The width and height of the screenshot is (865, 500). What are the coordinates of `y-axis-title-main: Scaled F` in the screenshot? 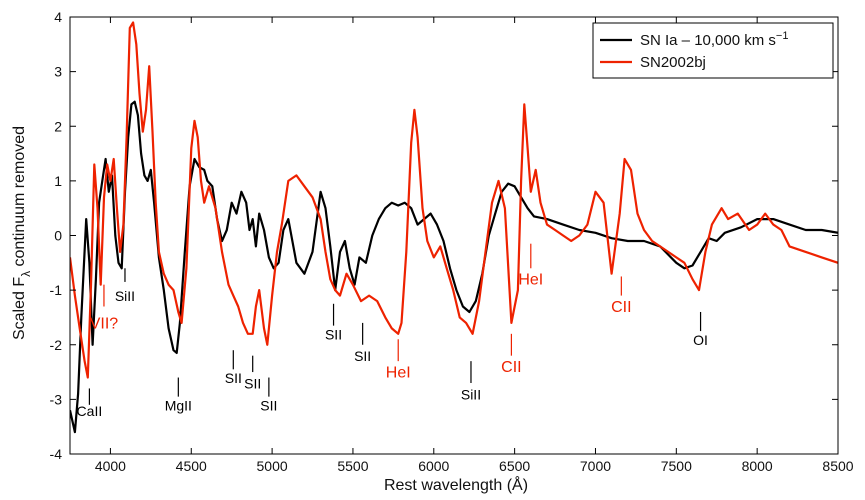 It's located at (19, 308).